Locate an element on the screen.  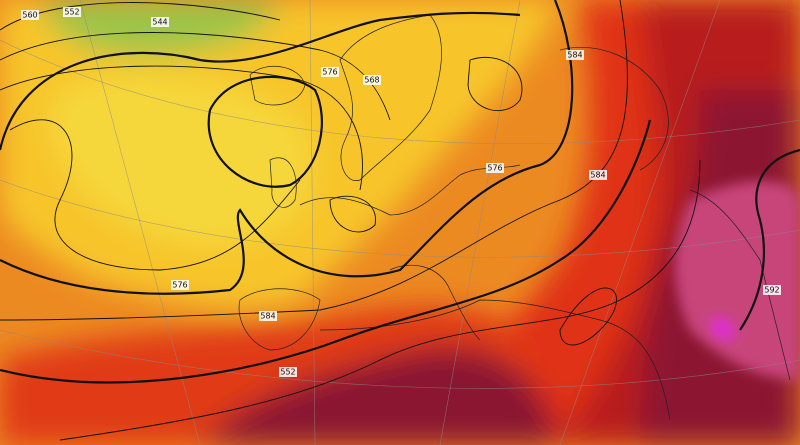
contour-label: 568 is located at coordinates (371, 80).